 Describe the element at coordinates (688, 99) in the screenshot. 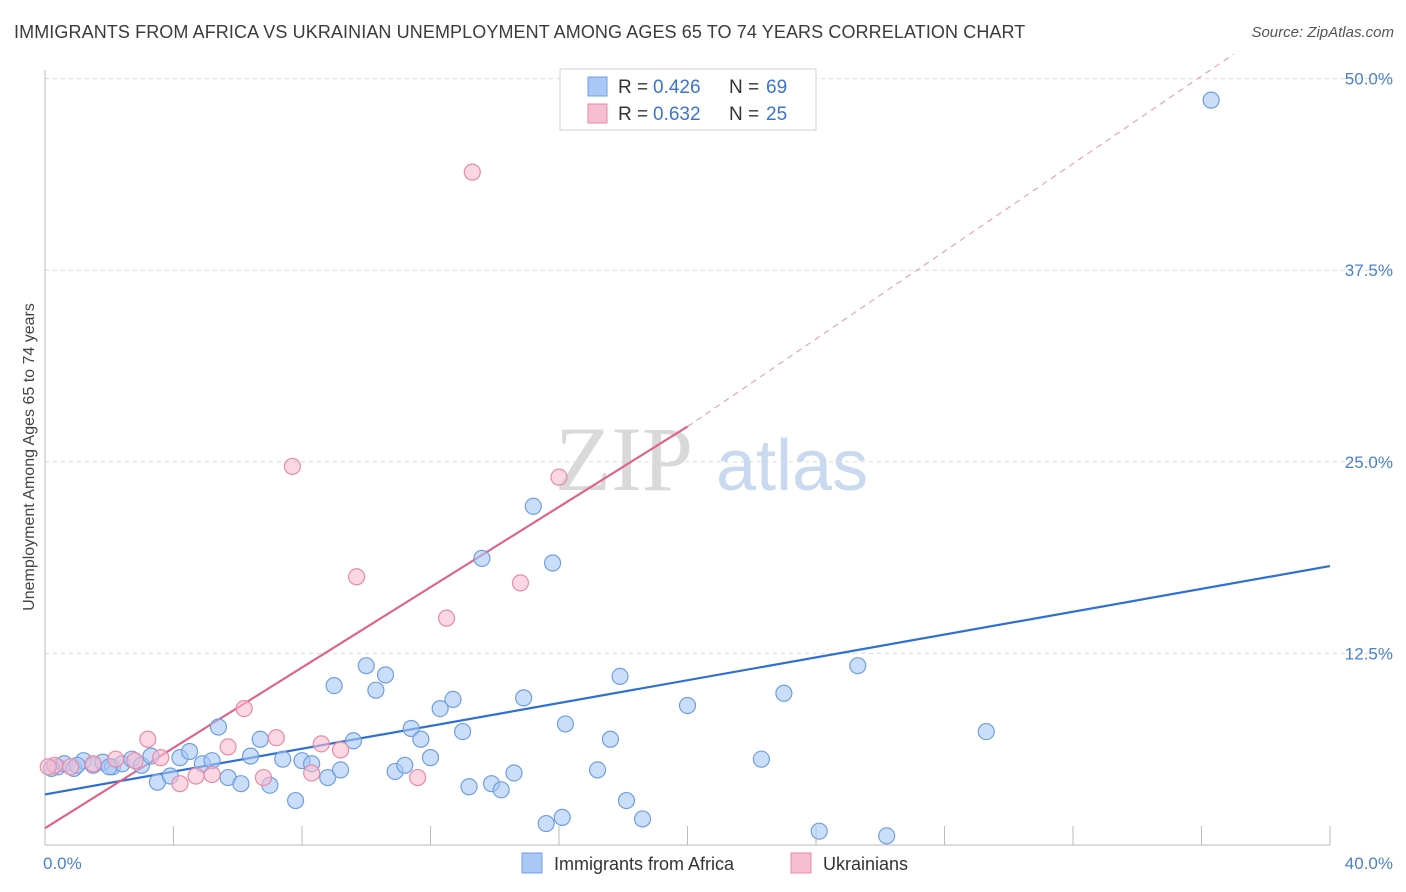

I see `correlation-legend: R = 0.426 N = 69 R = 0.632 N = 25` at that location.